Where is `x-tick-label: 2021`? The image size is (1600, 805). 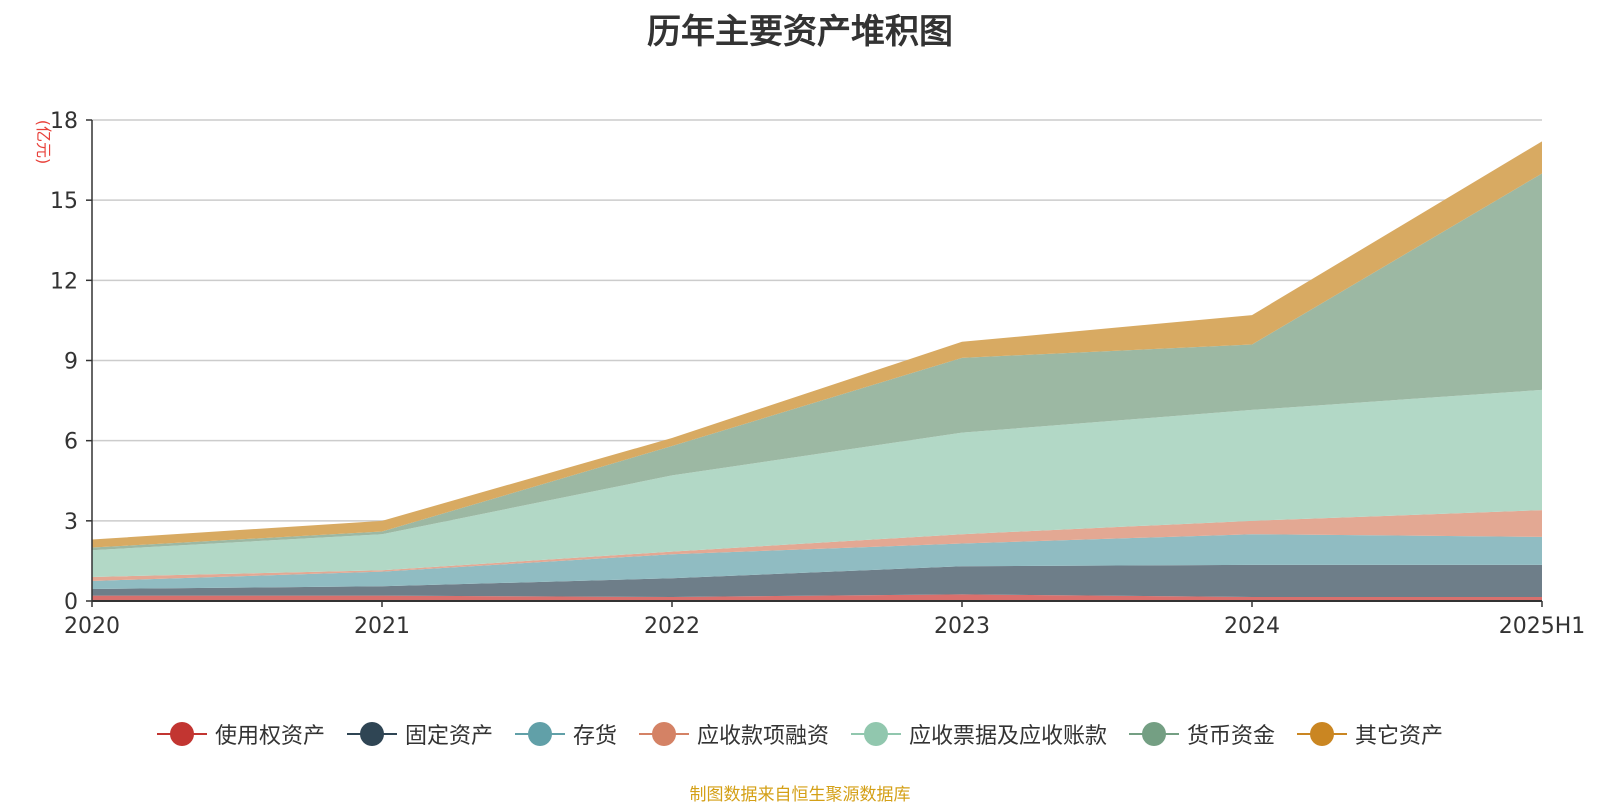 x-tick-label: 2021 is located at coordinates (382, 626).